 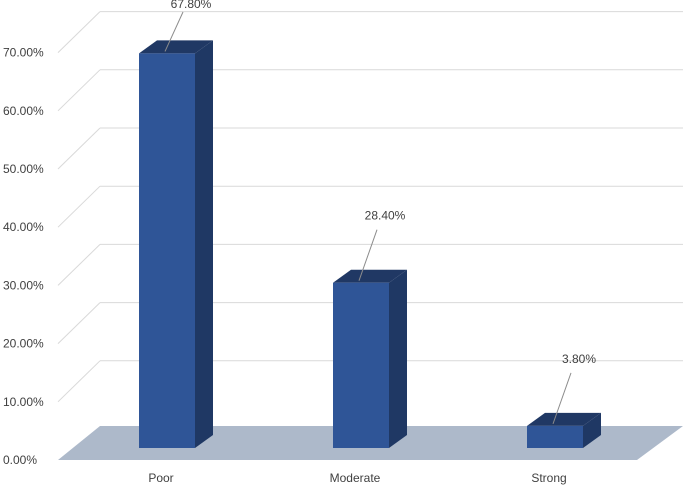 I want to click on bar-strong, so click(x=564, y=430).